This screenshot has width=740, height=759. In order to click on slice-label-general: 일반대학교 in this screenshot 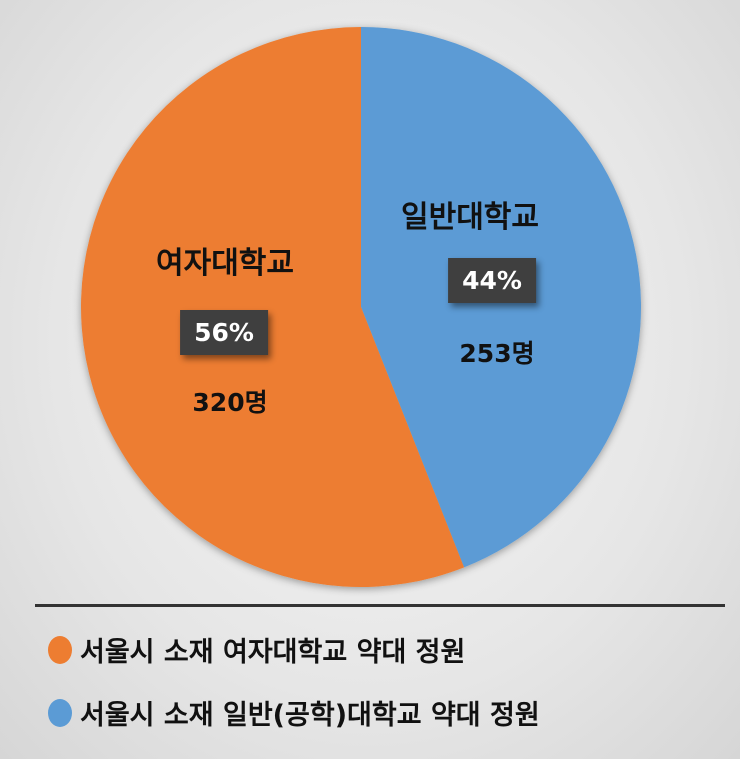, I will do `click(470, 217)`.